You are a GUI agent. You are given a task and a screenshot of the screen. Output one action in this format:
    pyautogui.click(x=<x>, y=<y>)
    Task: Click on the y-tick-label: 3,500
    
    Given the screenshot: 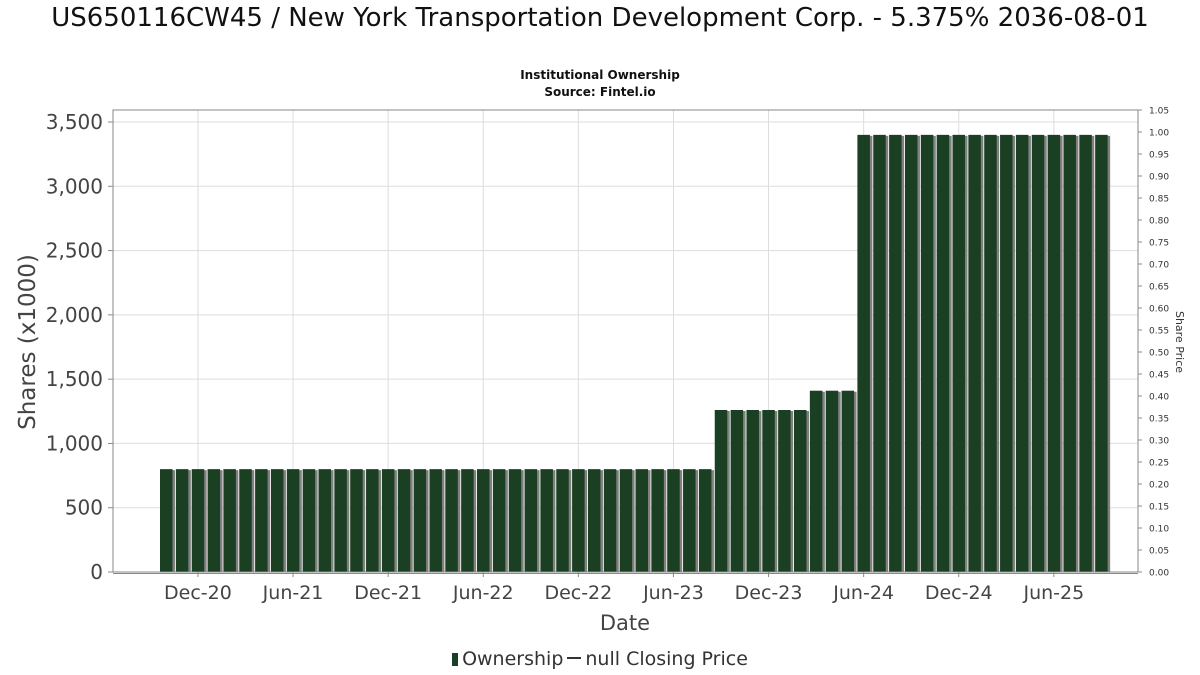 What is the action you would take?
    pyautogui.click(x=74, y=122)
    